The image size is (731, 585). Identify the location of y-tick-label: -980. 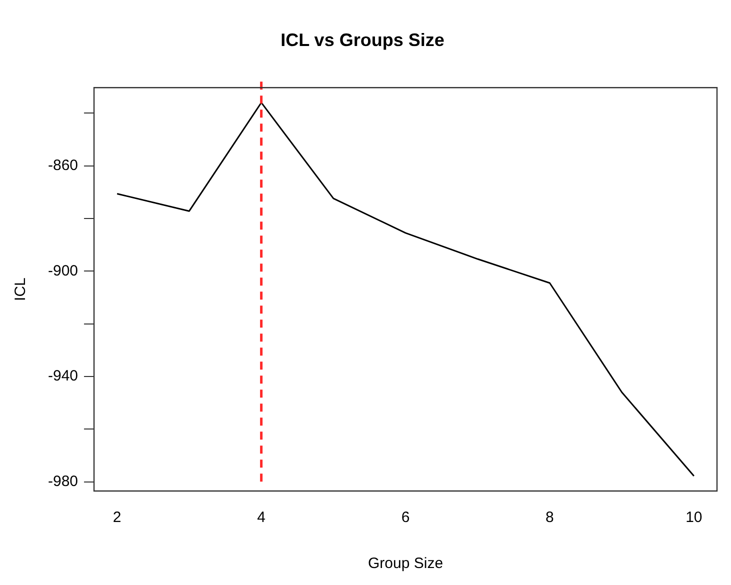
(63, 481).